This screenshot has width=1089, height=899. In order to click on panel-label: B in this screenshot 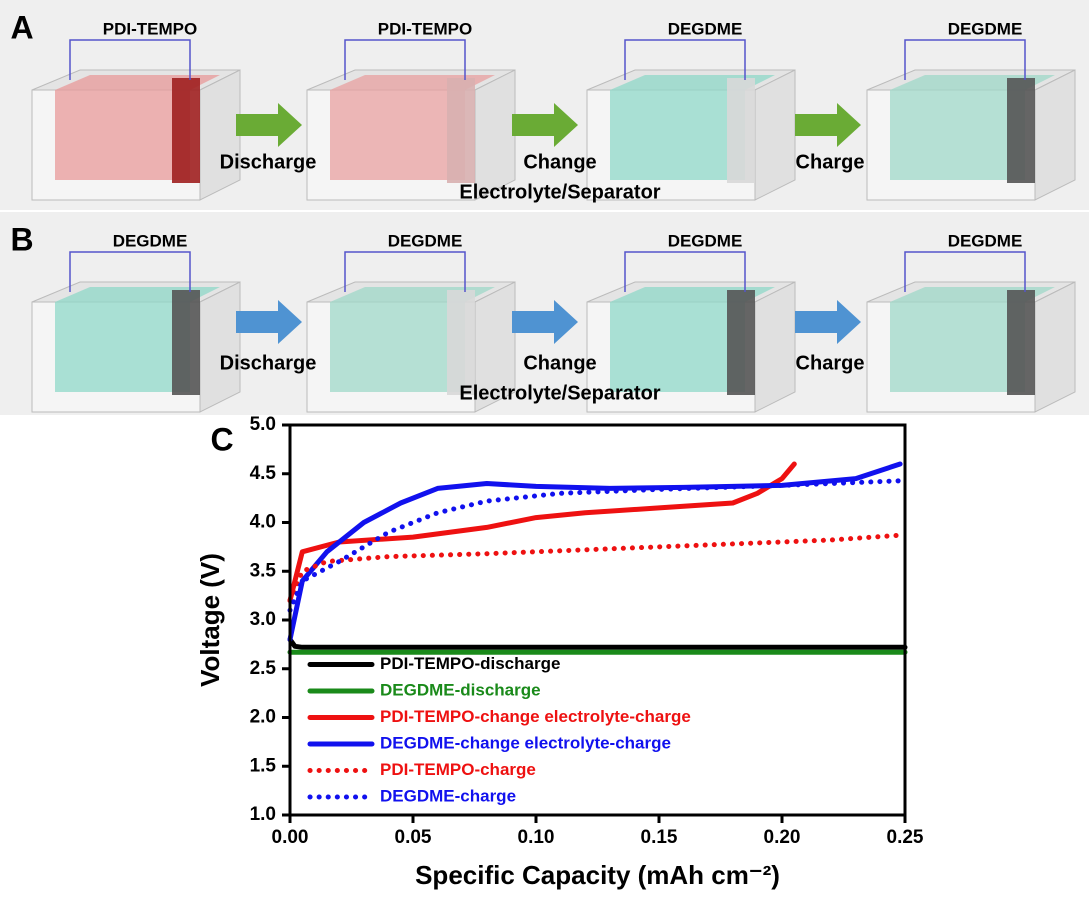, I will do `click(21, 239)`.